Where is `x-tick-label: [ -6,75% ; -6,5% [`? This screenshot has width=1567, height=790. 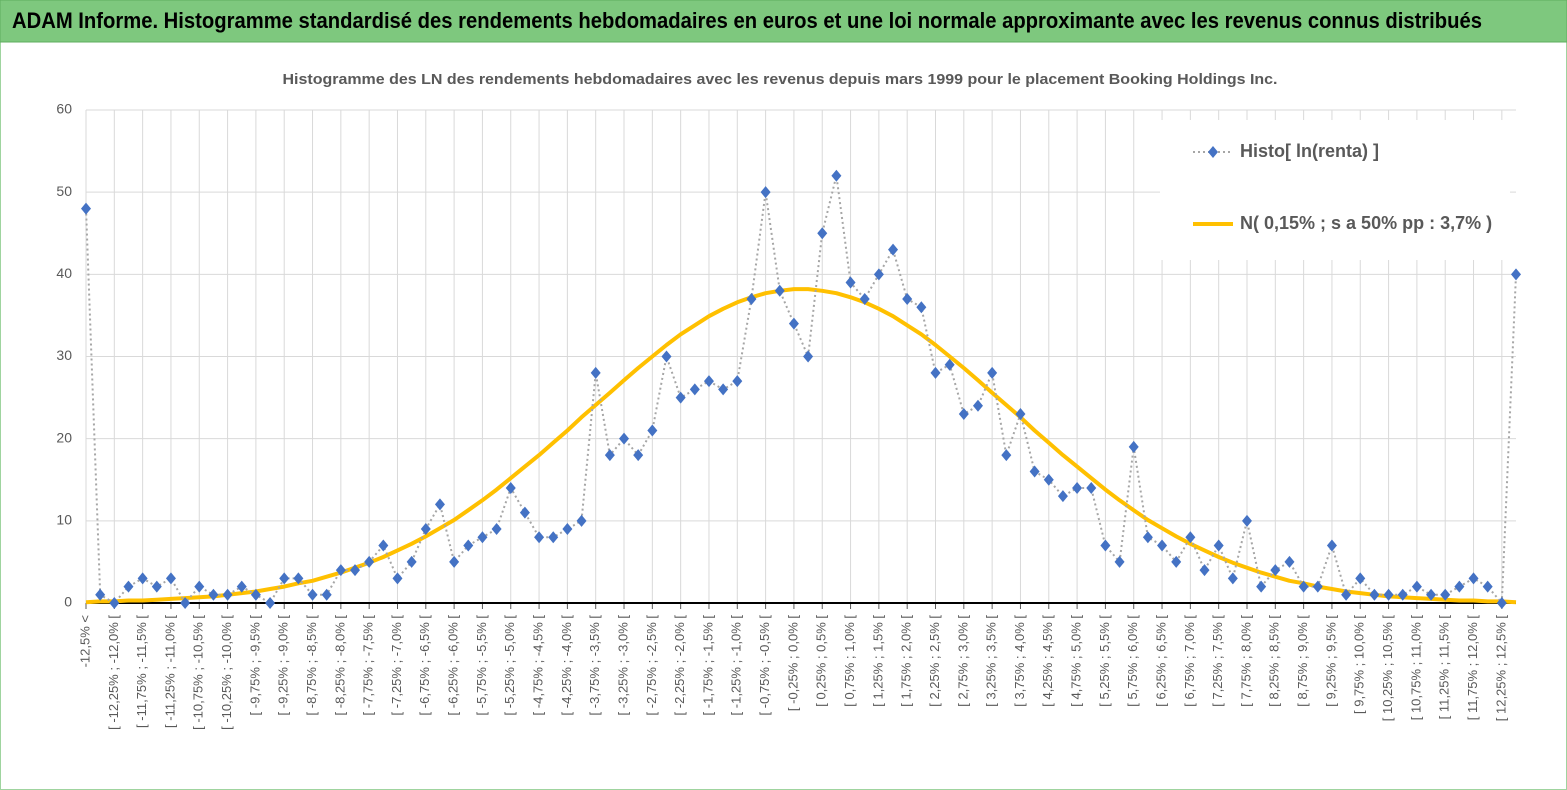 x-tick-label: [ -6,75% ; -6,5% [ is located at coordinates (424, 665).